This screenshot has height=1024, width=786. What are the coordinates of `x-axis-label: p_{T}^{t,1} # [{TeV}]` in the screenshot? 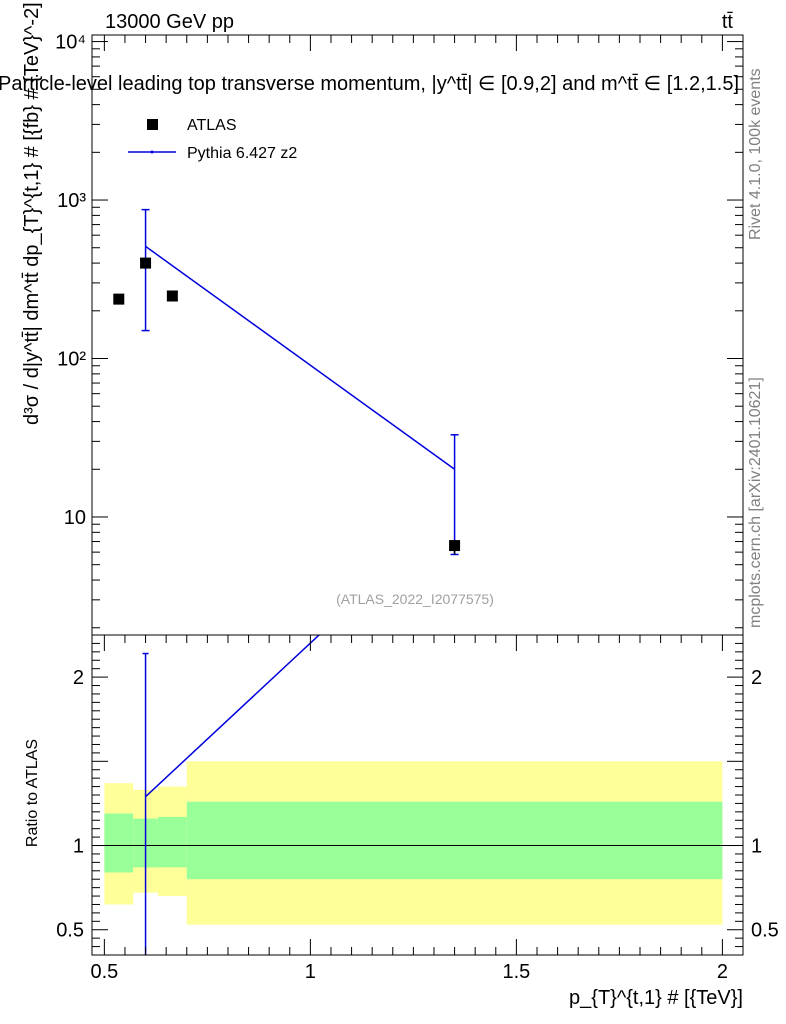 It's located at (656, 998).